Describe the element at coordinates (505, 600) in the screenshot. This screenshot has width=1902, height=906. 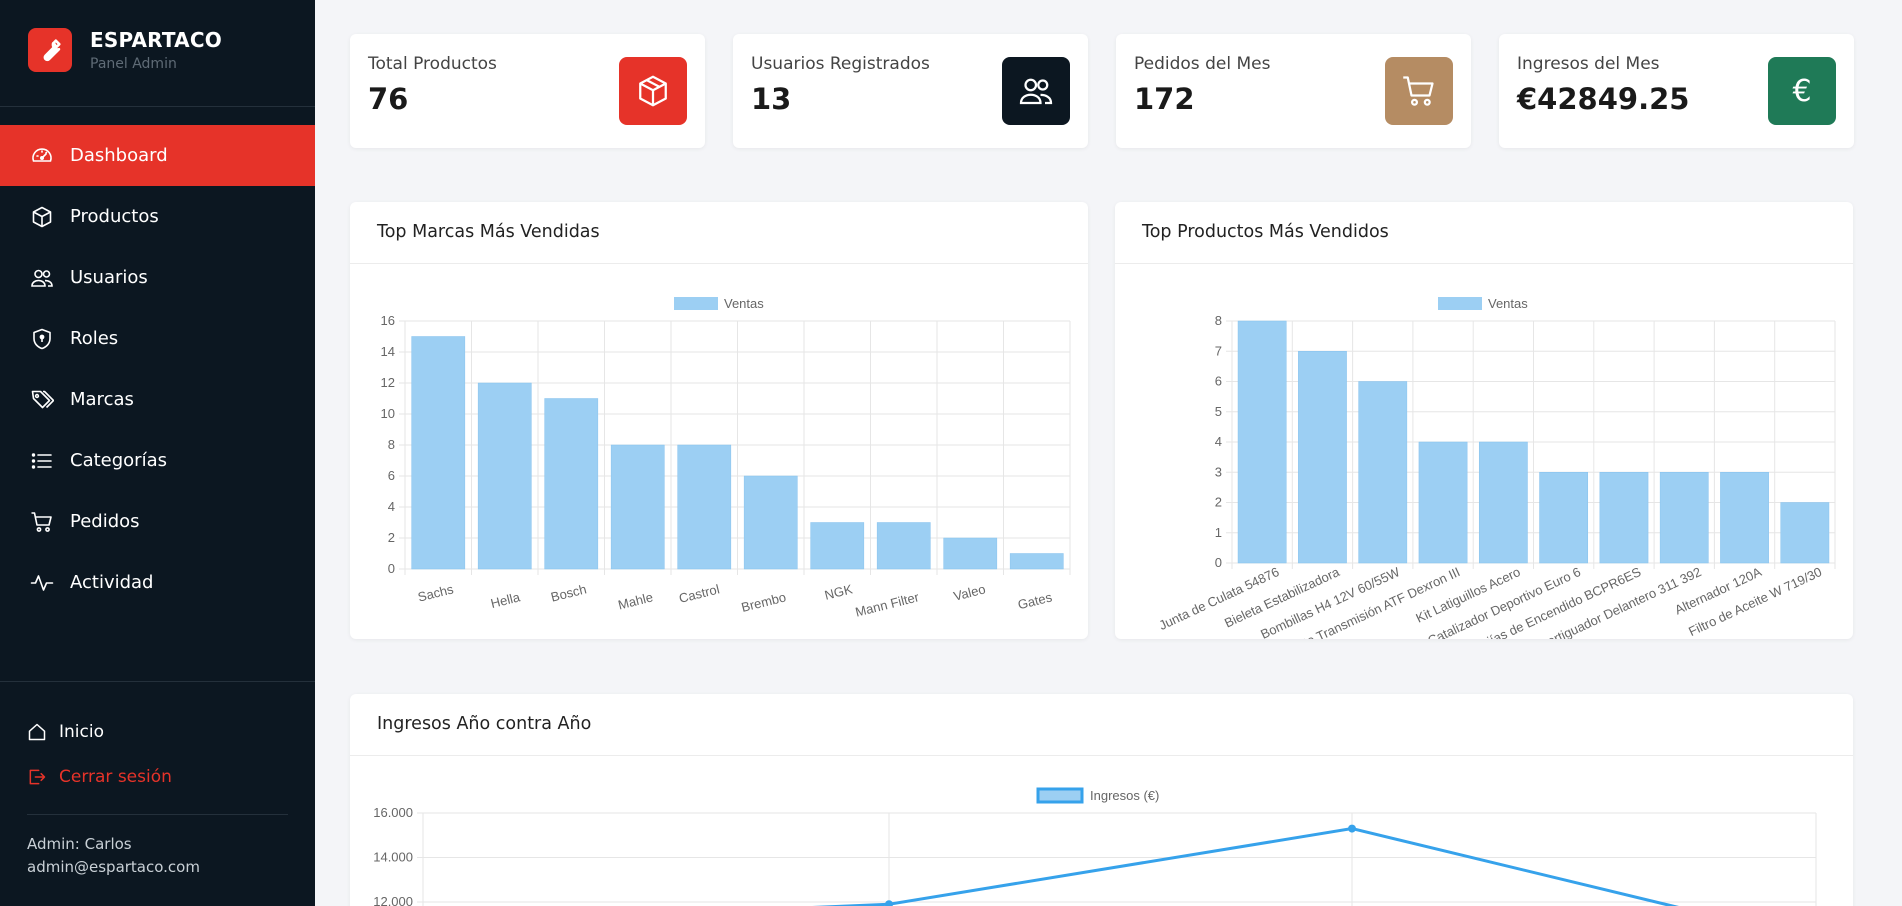
I see `x-tick-label: Hella` at that location.